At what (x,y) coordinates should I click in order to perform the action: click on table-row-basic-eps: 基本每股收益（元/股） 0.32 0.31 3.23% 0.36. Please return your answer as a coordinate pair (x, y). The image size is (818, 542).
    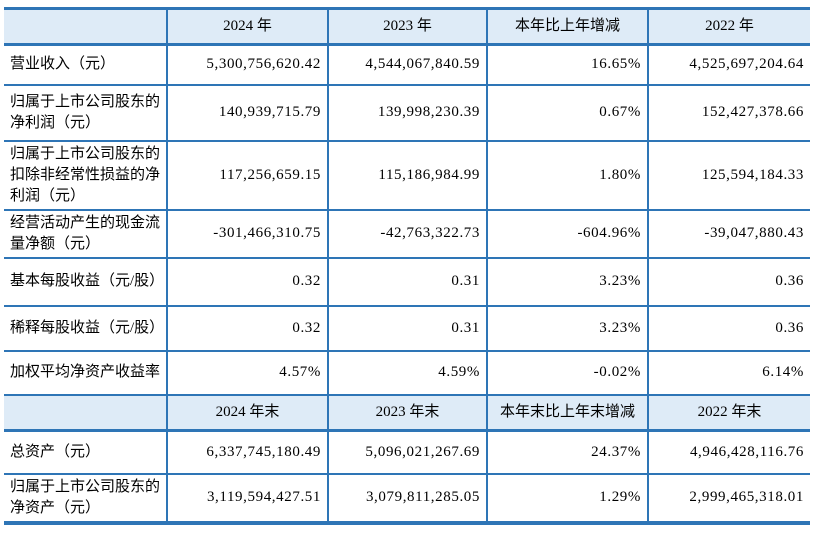
    Looking at the image, I should click on (407, 281).